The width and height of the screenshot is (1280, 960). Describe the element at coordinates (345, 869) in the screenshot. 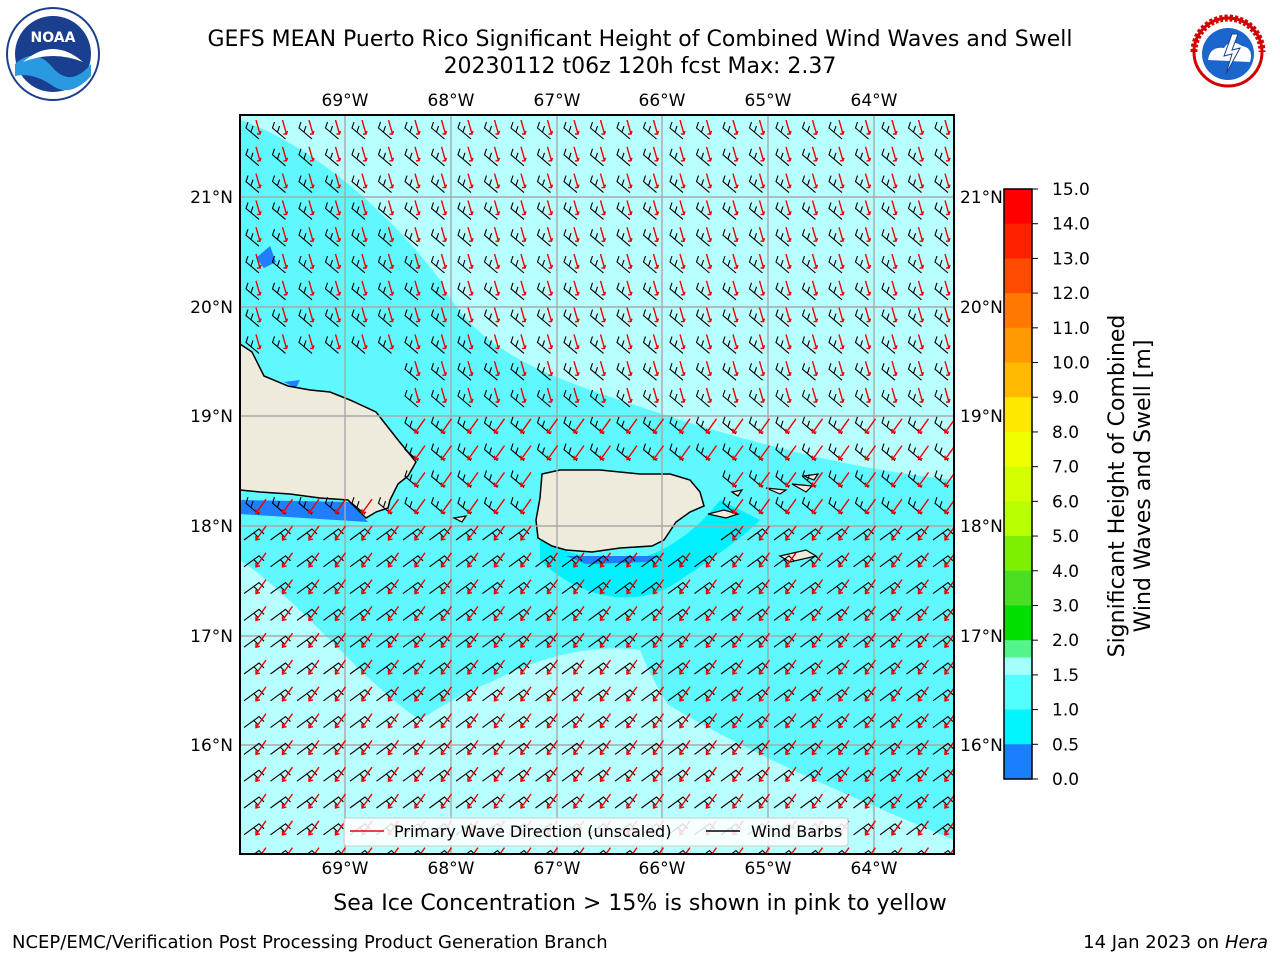

I see `lon-label: 69°W` at that location.